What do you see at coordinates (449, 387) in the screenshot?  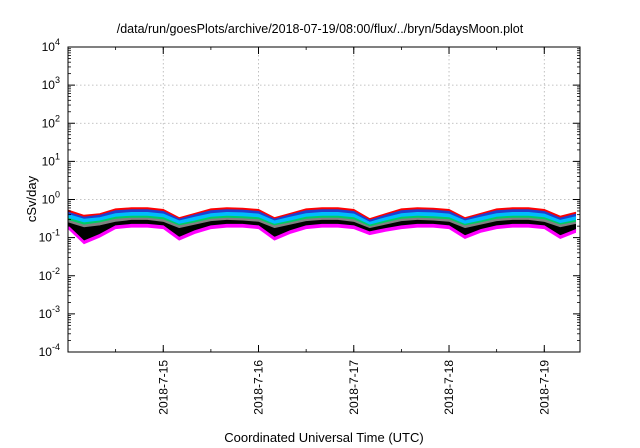 I see `x-tick-label: 2018-7-18` at bounding box center [449, 387].